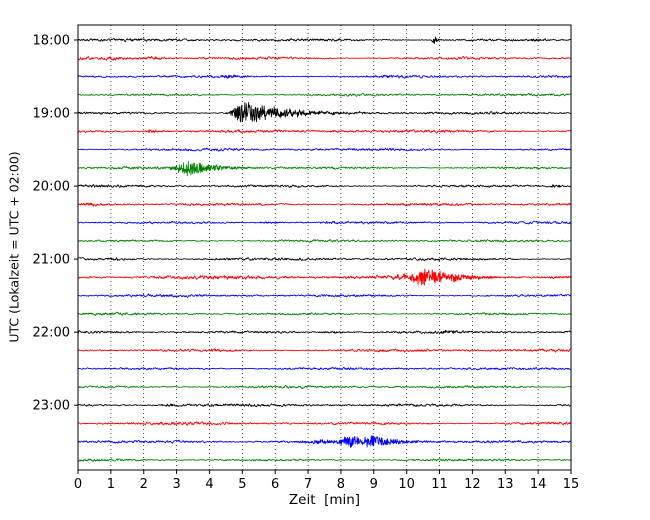 This screenshot has height=520, width=650. What do you see at coordinates (406, 484) in the screenshot?
I see `x-tick-label: 10` at bounding box center [406, 484].